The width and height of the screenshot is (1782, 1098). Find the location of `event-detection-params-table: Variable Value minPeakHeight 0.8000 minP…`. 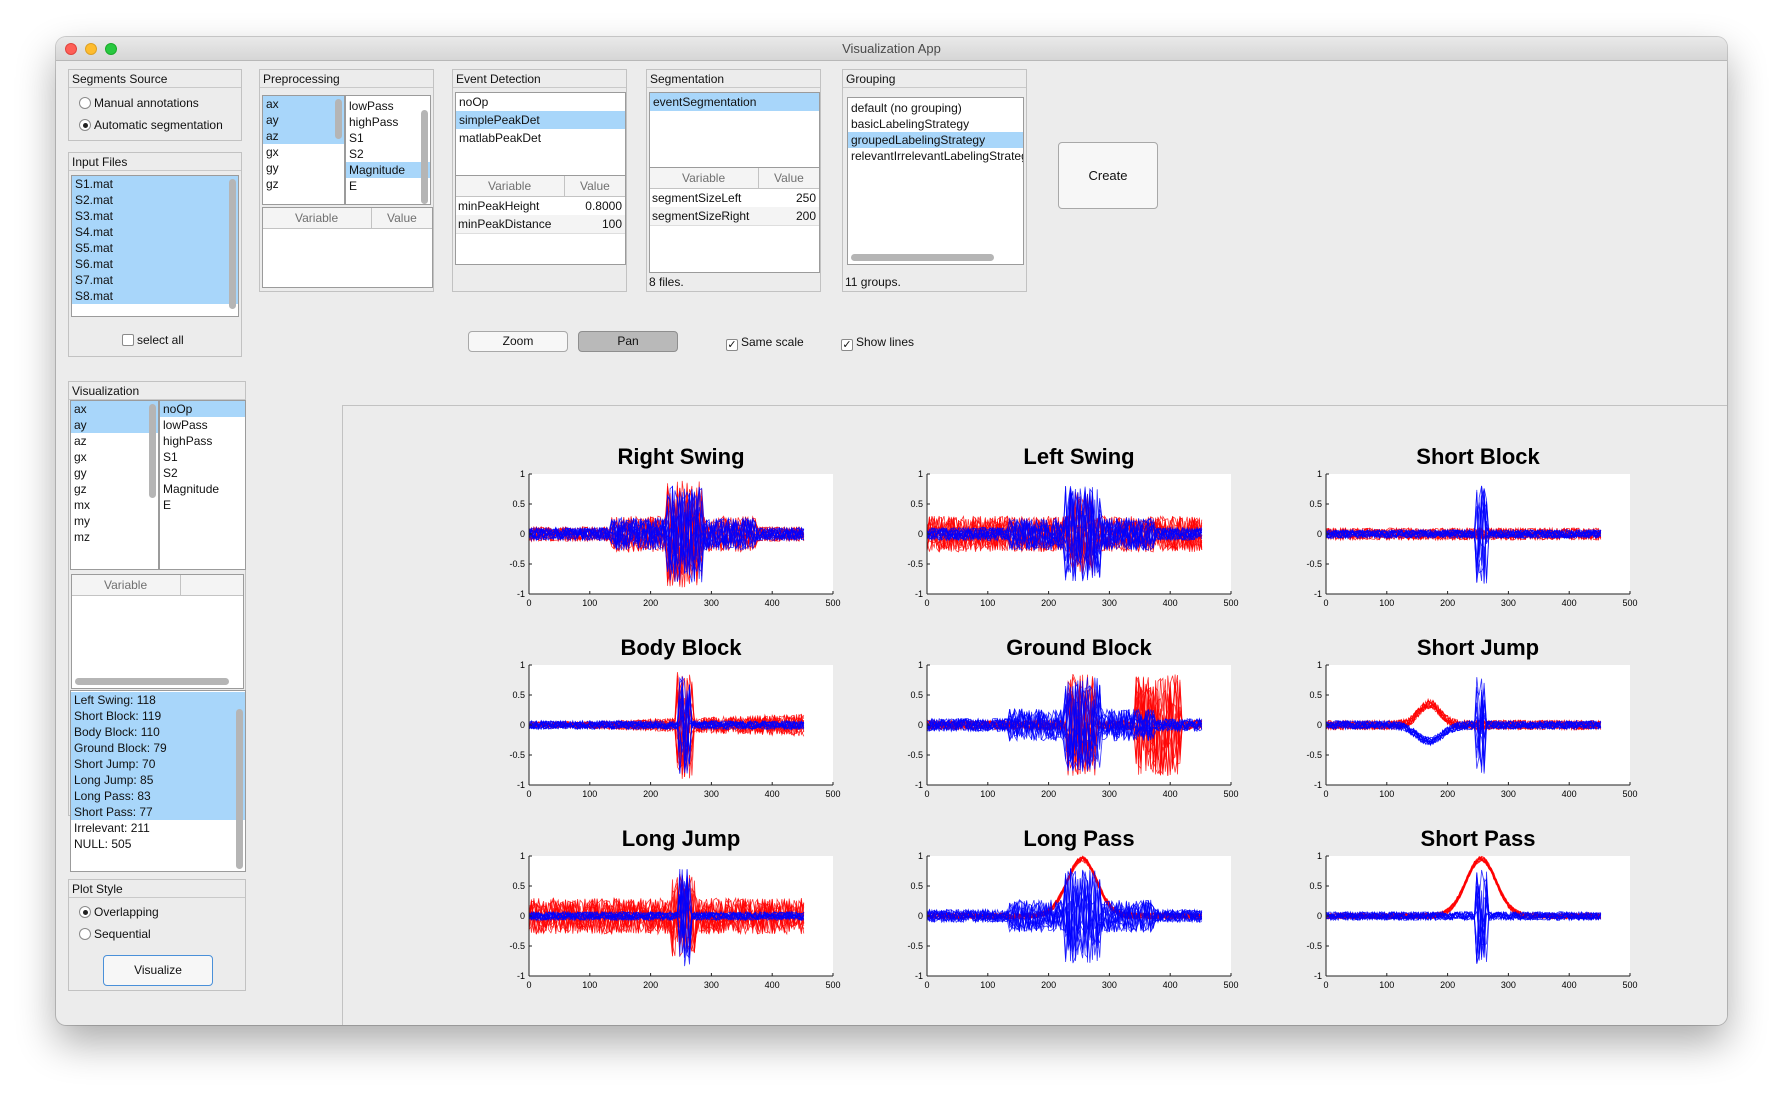

event-detection-params-table: Variable Value minPeakHeight 0.8000 minP… is located at coordinates (540, 220).